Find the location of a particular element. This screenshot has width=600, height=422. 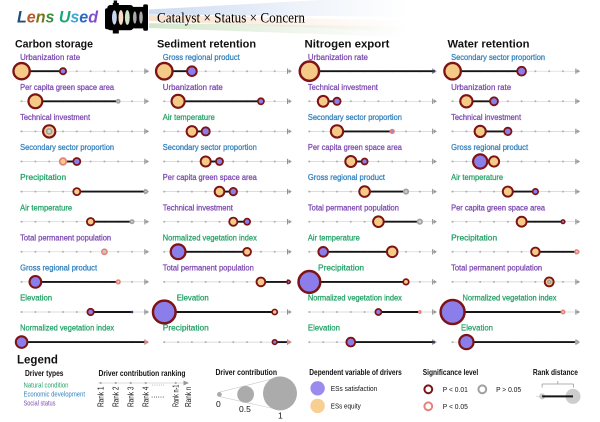

svg-text: Water retention is located at coordinates (489, 45).